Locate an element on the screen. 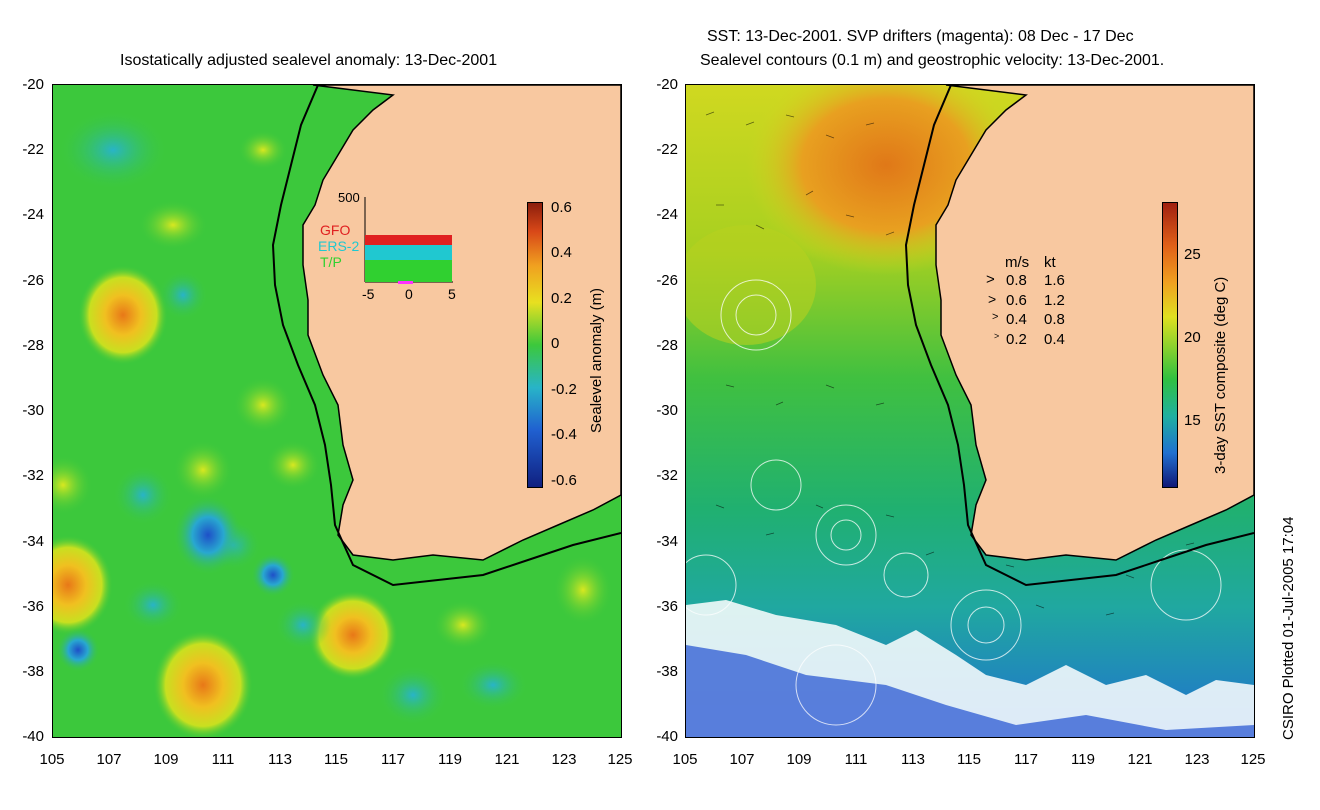 This screenshot has width=1320, height=810. inset-legend-tp: T/P is located at coordinates (331, 262).